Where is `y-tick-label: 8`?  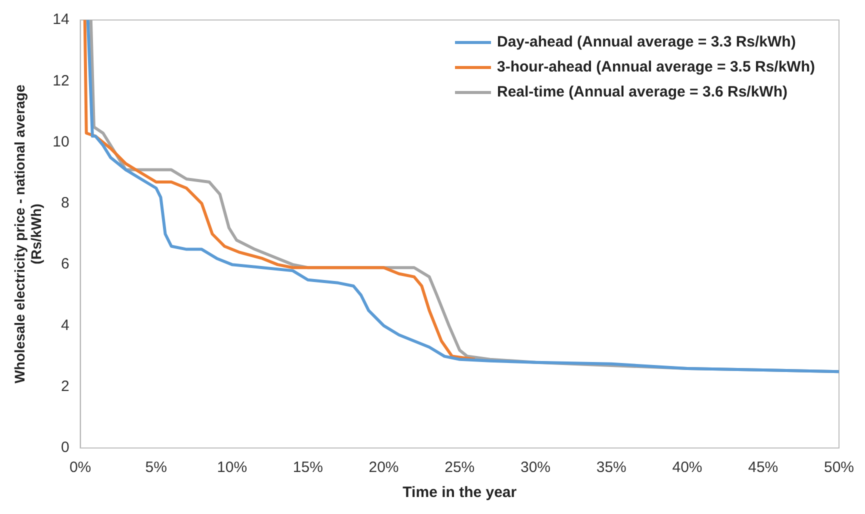 y-tick-label: 8 is located at coordinates (65, 203).